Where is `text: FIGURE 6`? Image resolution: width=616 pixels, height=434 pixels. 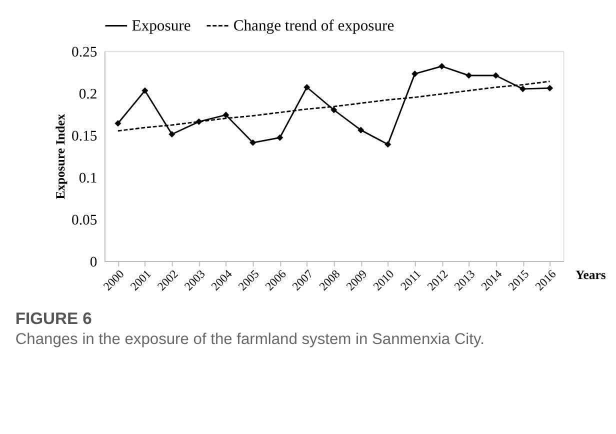 text: FIGURE 6 is located at coordinates (53, 318).